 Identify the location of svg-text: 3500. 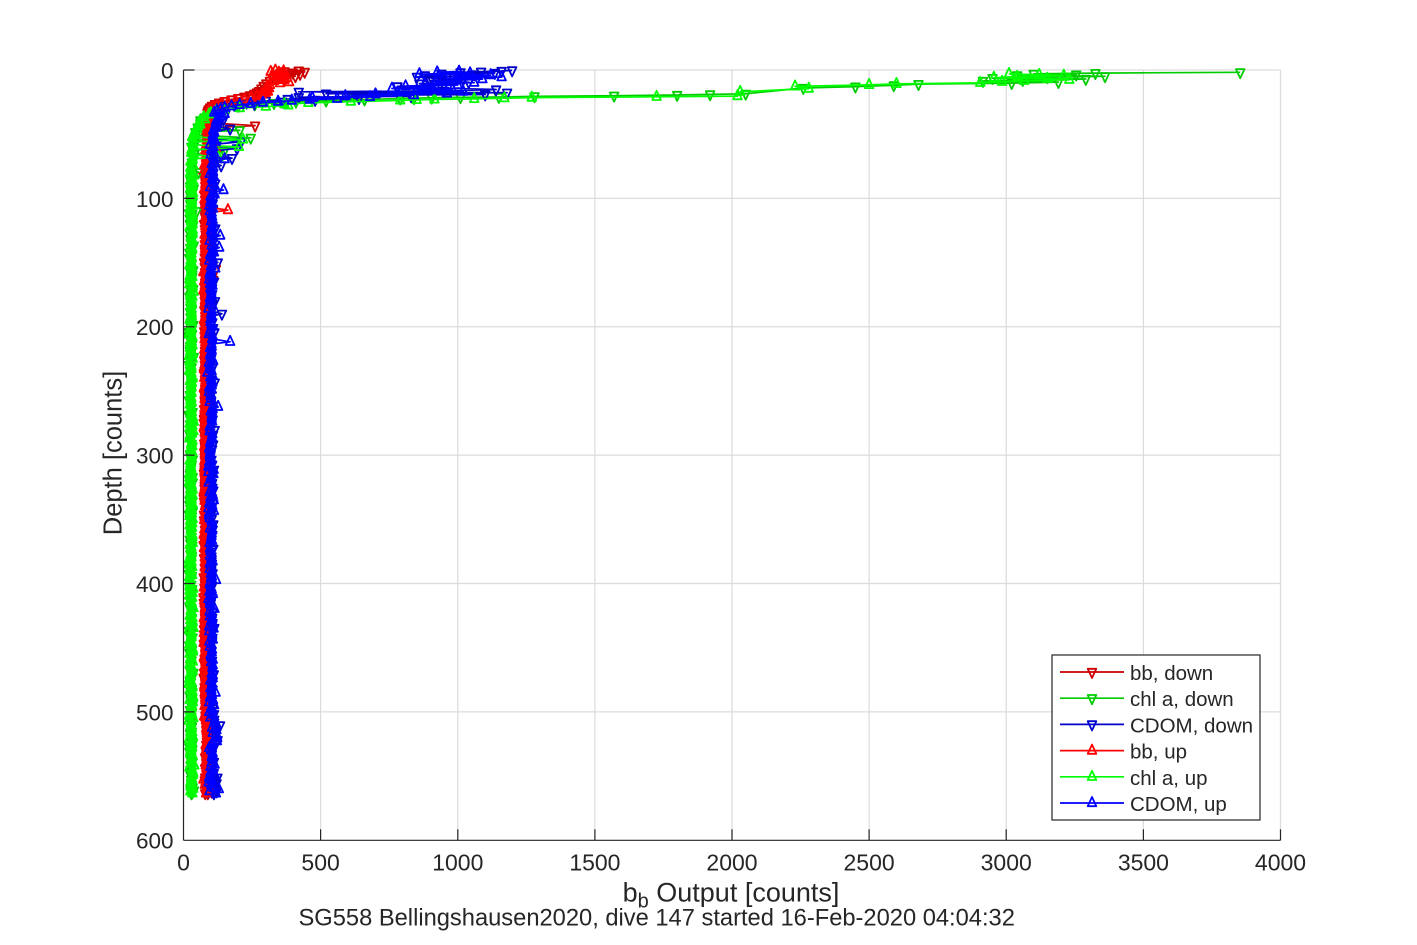
(1143, 863).